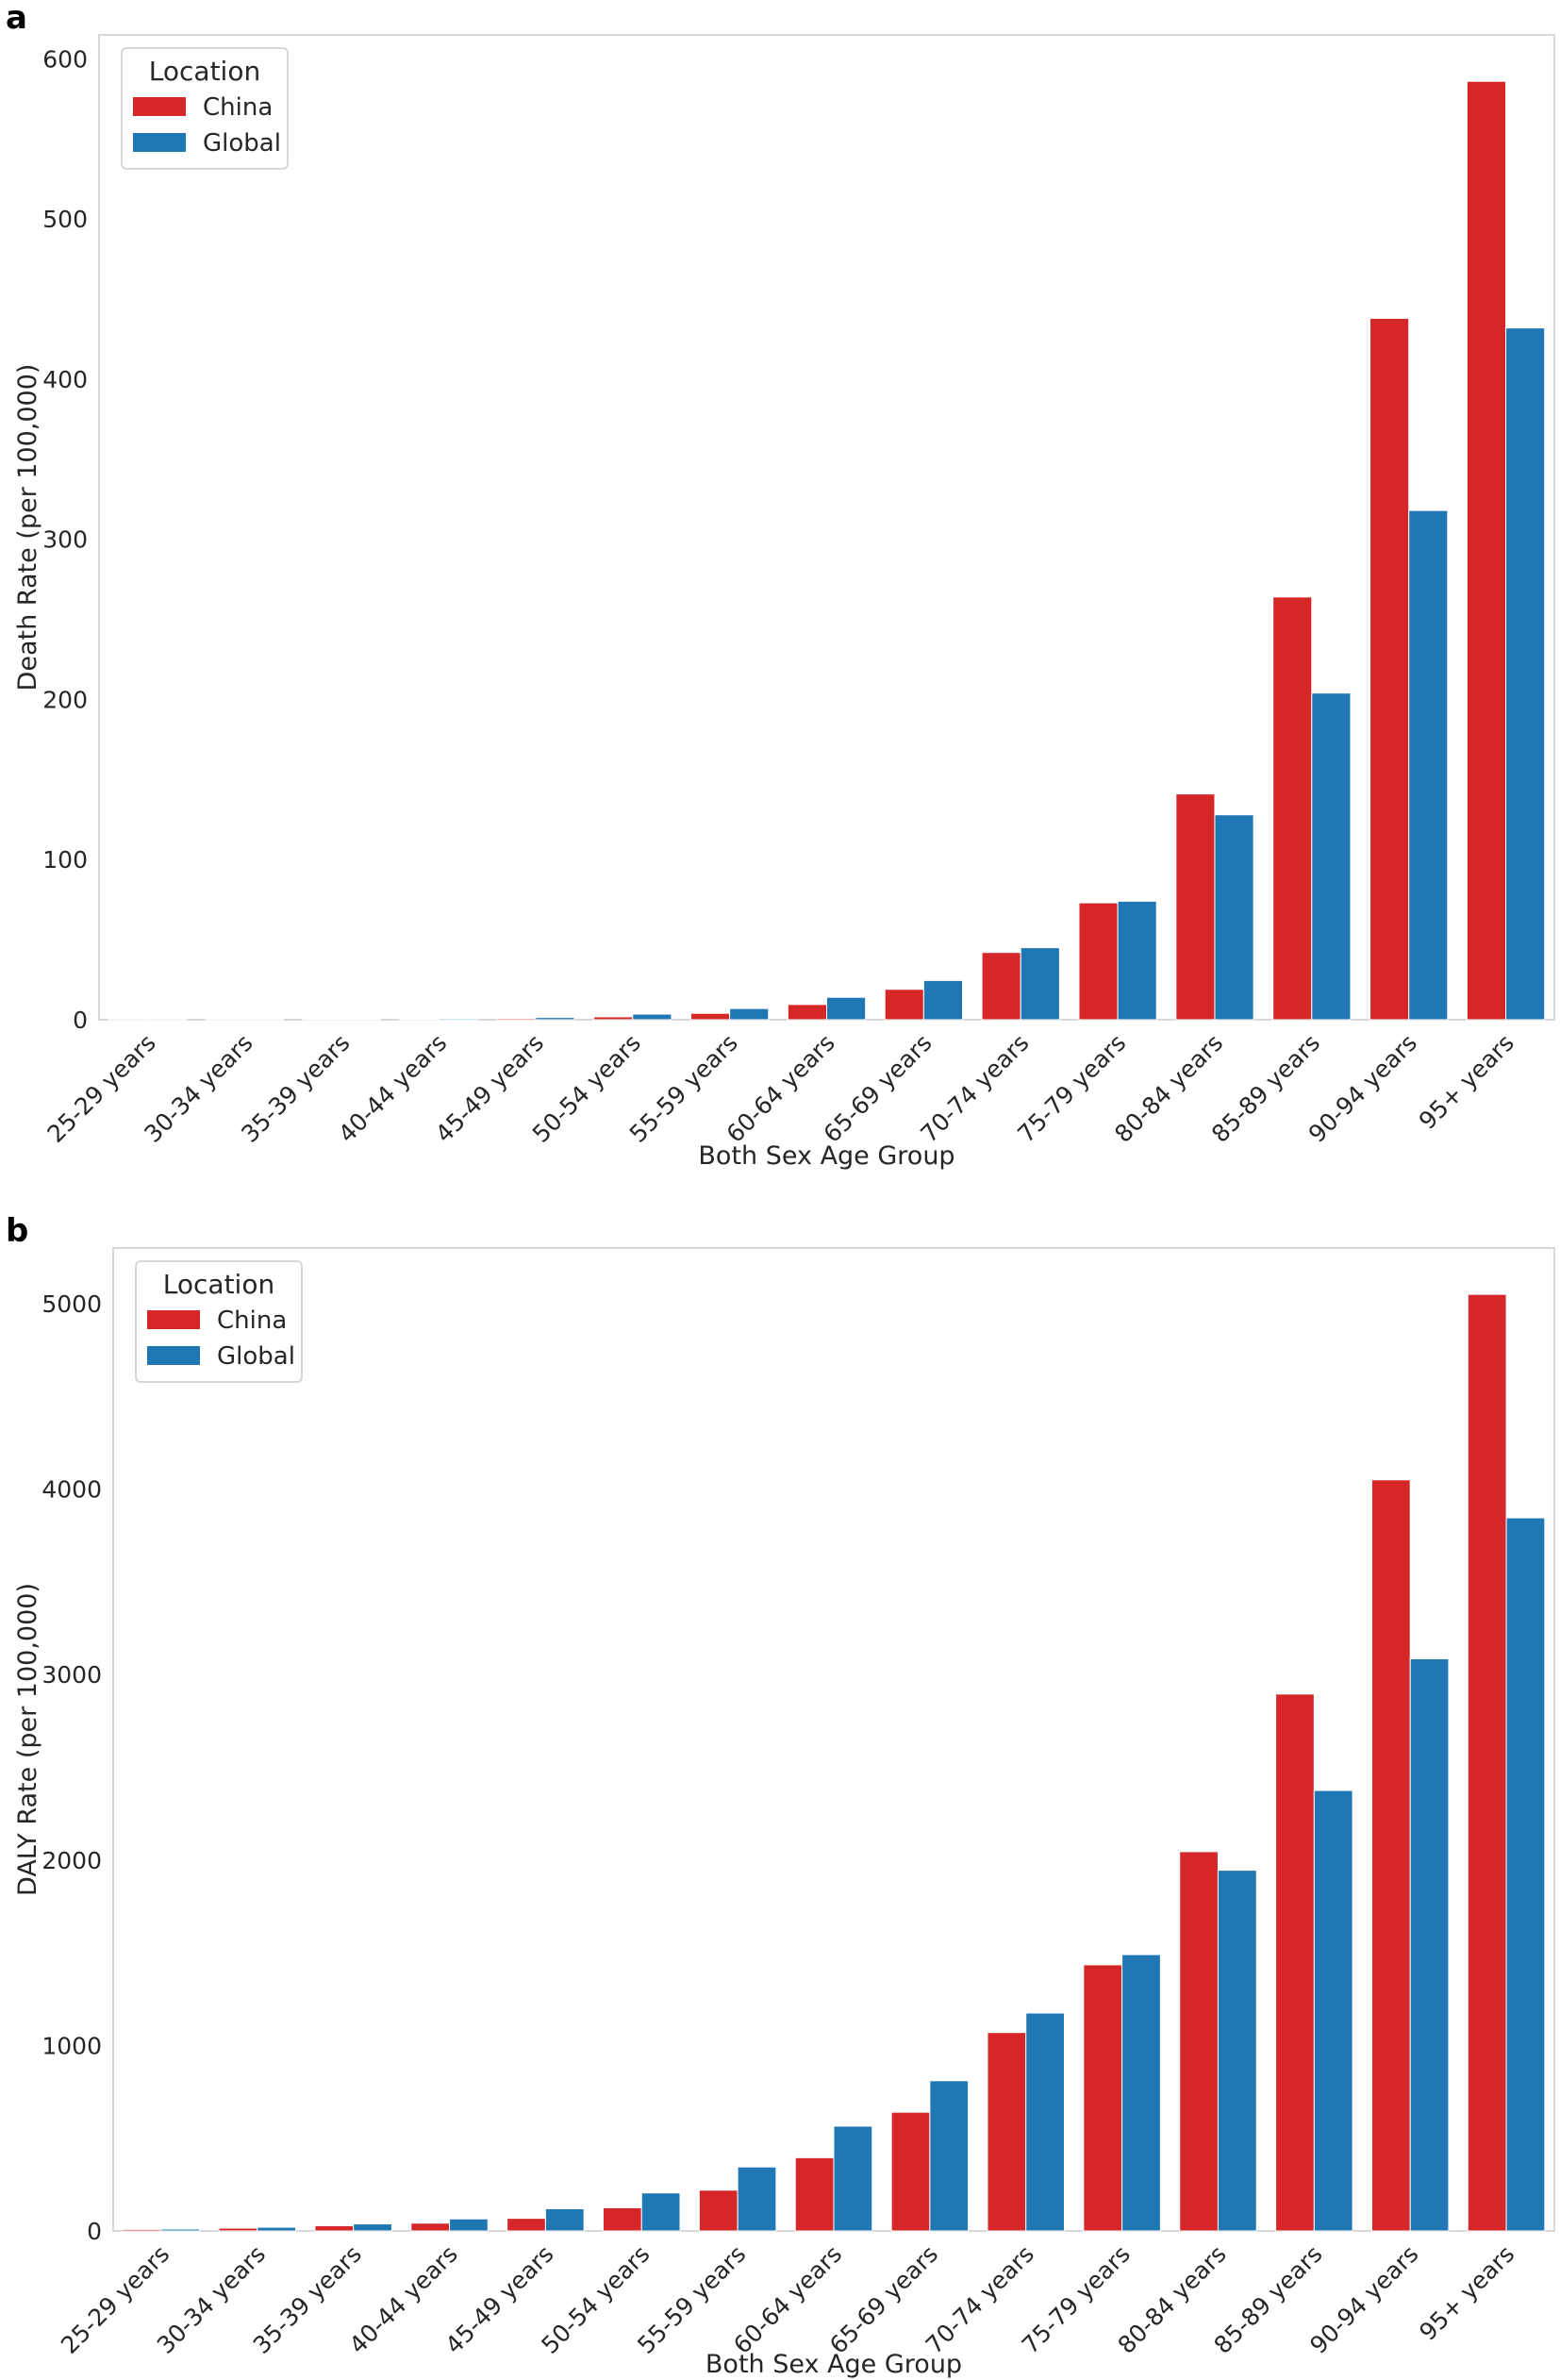 This screenshot has width=1560, height=2380. I want to click on y-tick-label: 200, so click(65, 699).